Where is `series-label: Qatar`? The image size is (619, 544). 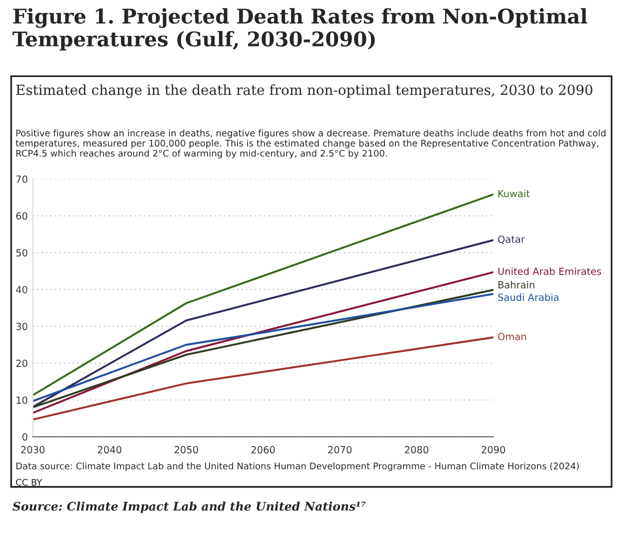 series-label: Qatar is located at coordinates (511, 240).